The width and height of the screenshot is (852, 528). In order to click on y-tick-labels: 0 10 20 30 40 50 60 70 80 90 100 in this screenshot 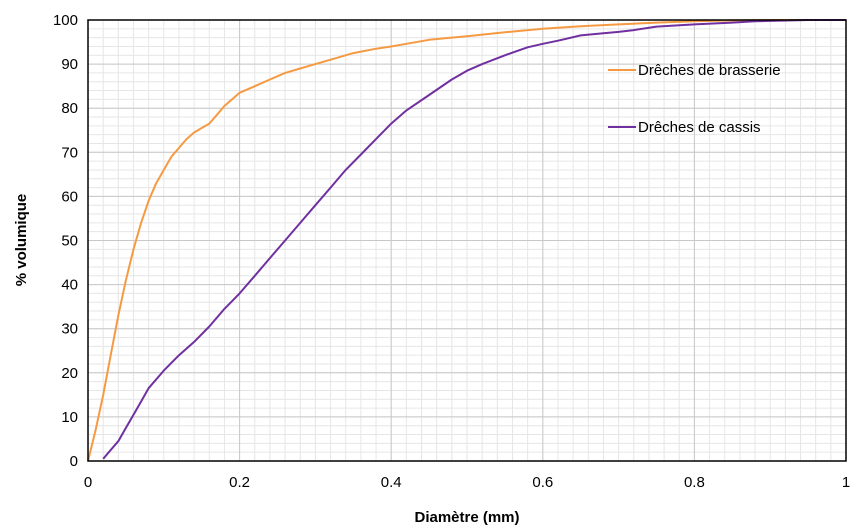, I will do `click(65, 241)`.